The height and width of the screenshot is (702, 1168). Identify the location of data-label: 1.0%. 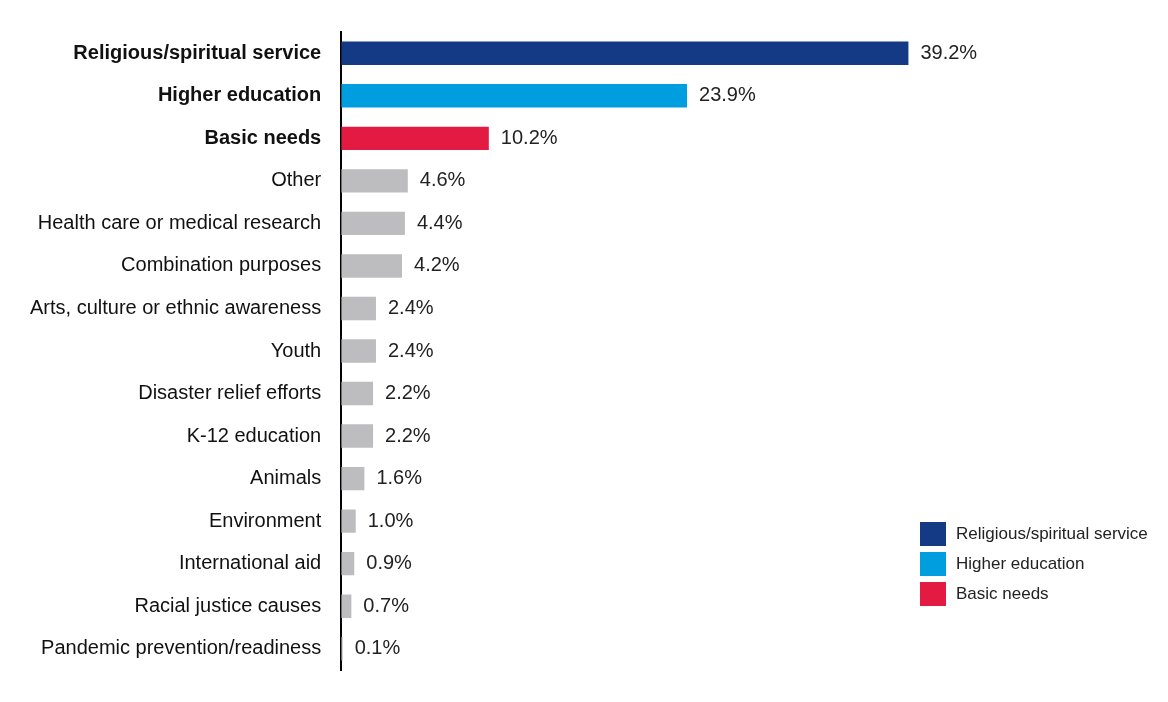
(390, 519).